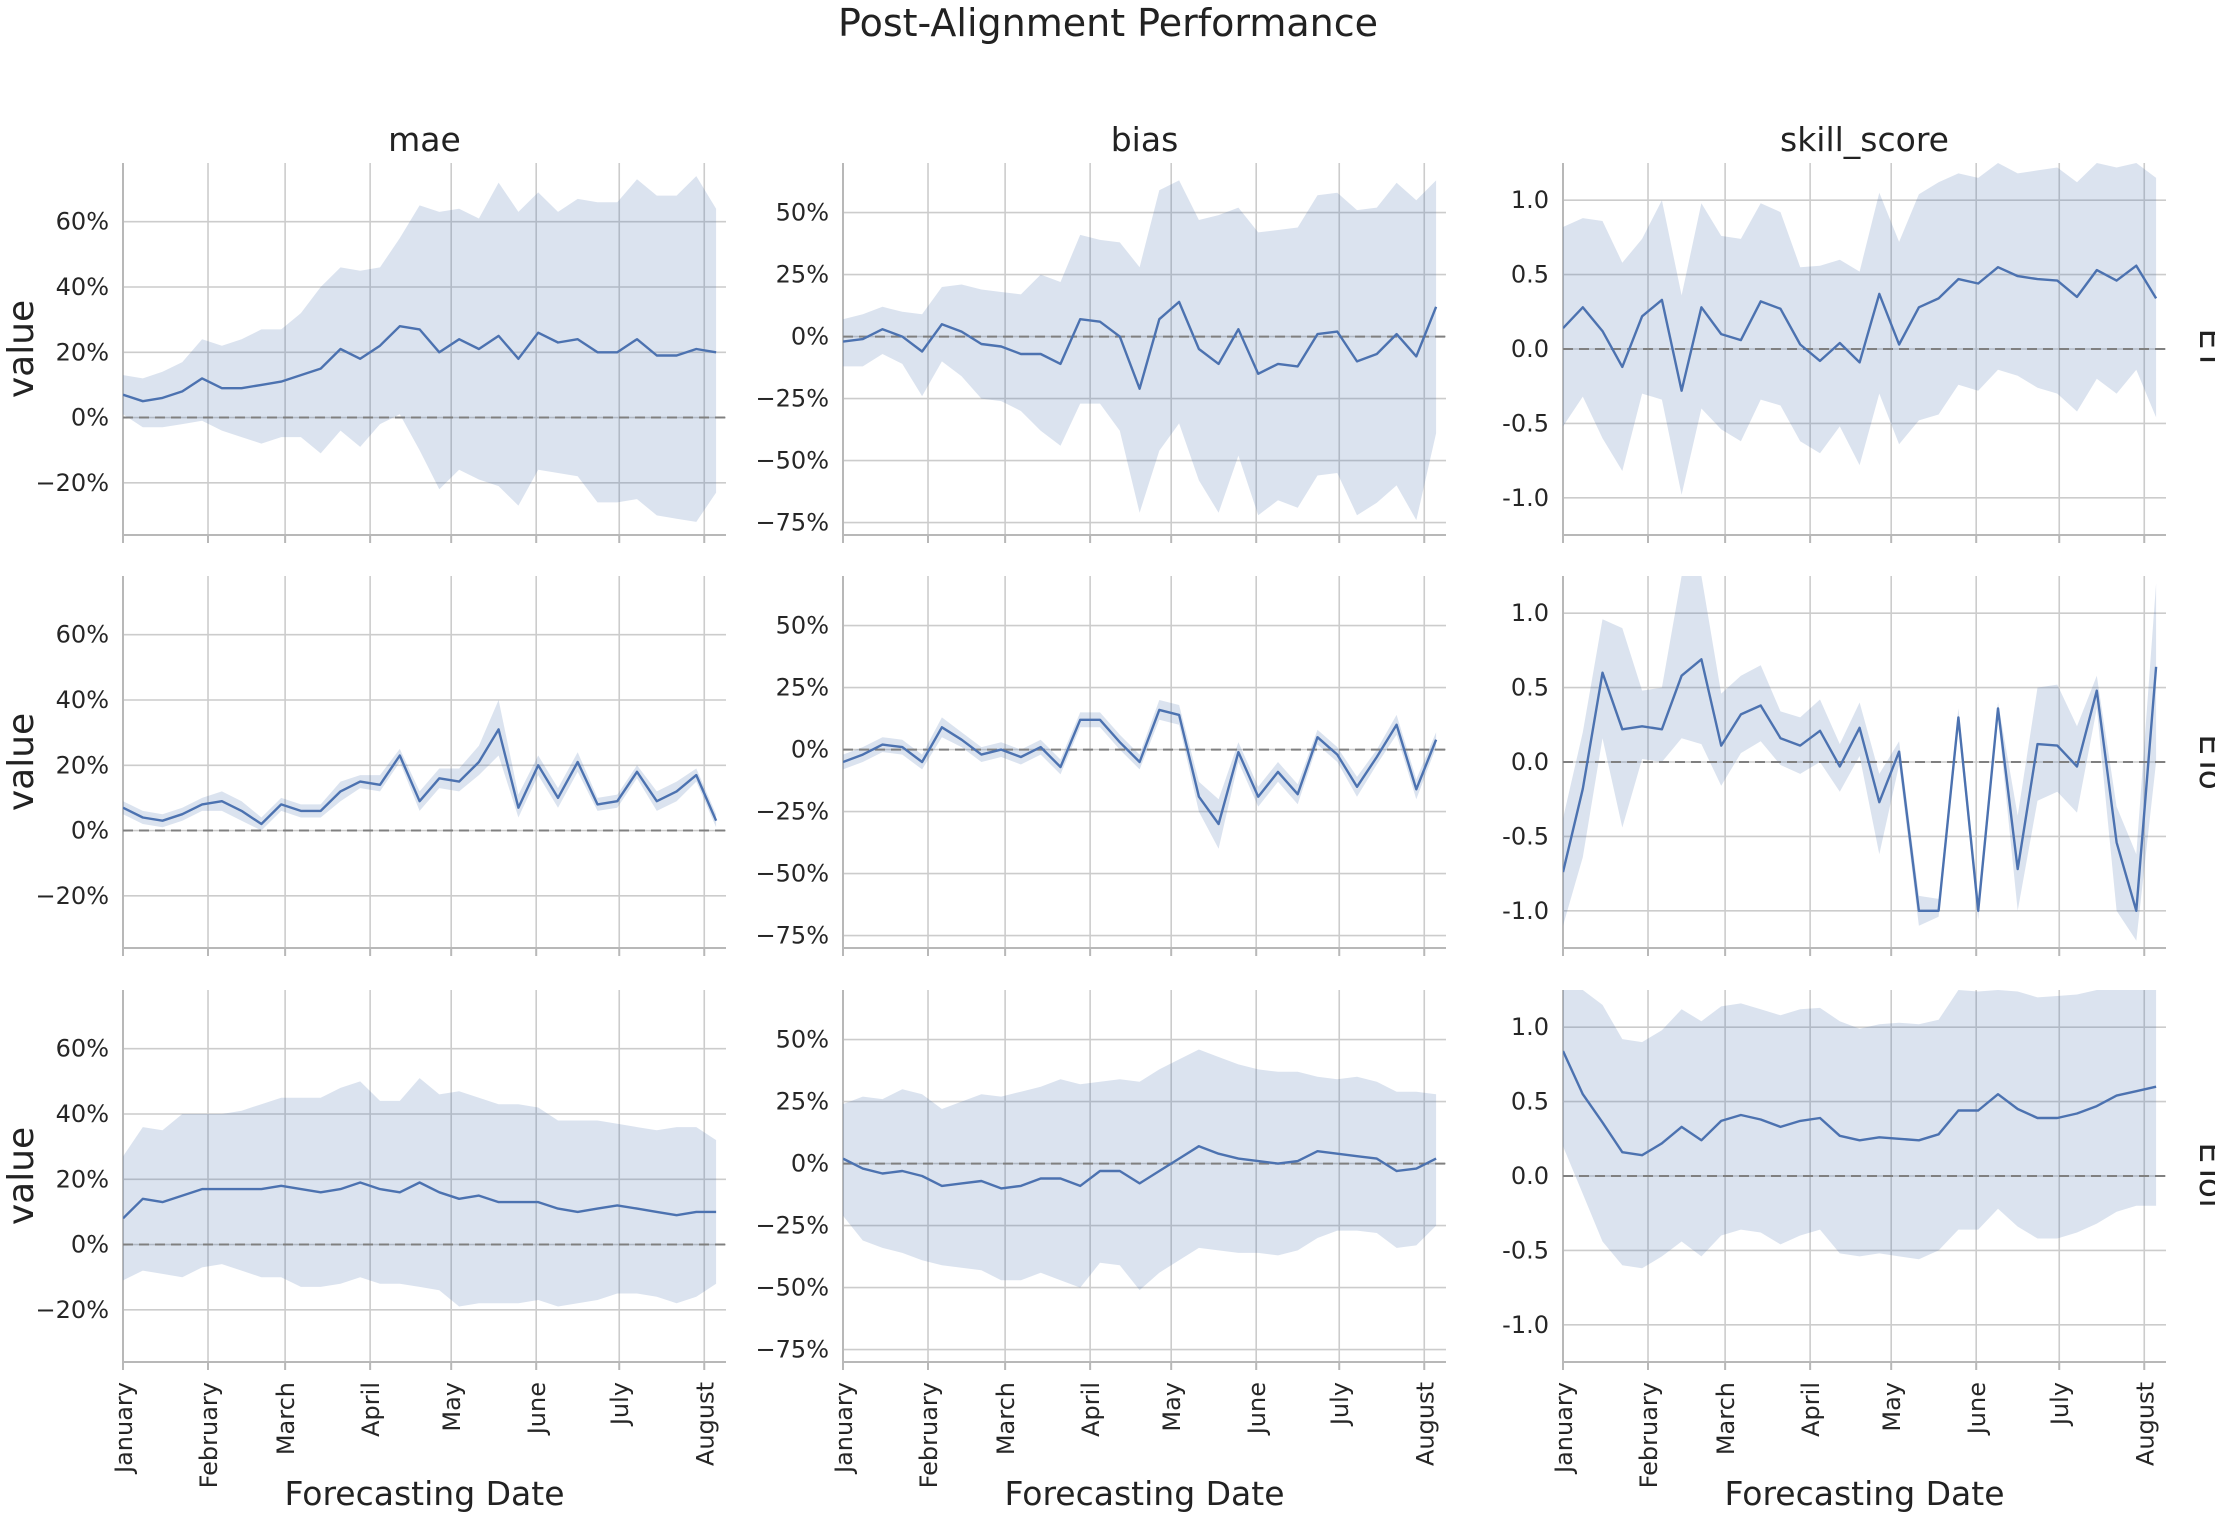 This screenshot has width=2215, height=1523. What do you see at coordinates (424, 139) in the screenshot?
I see `column-title: mae` at bounding box center [424, 139].